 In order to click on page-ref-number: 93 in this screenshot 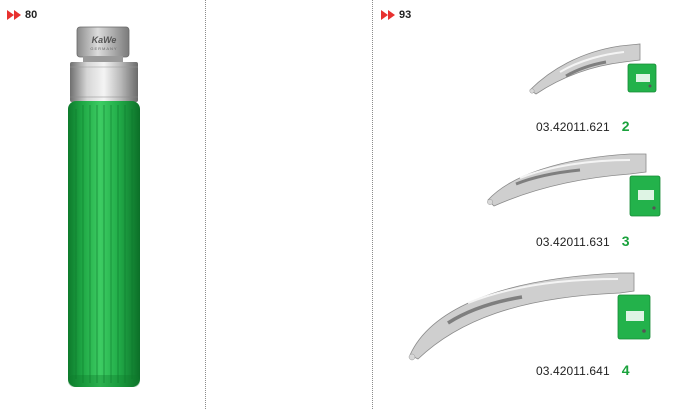, I will do `click(405, 15)`.